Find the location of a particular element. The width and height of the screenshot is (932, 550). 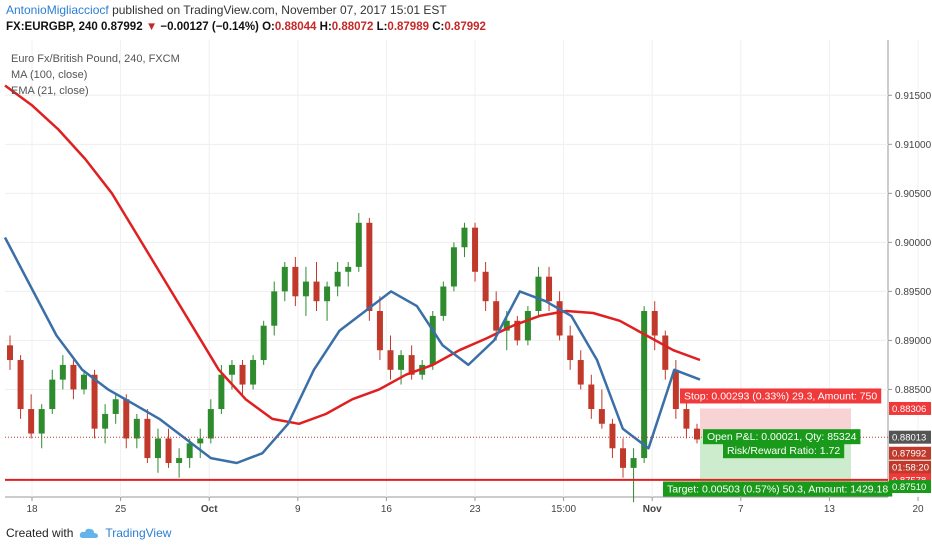

x-tick-label: 25 is located at coordinates (121, 509).